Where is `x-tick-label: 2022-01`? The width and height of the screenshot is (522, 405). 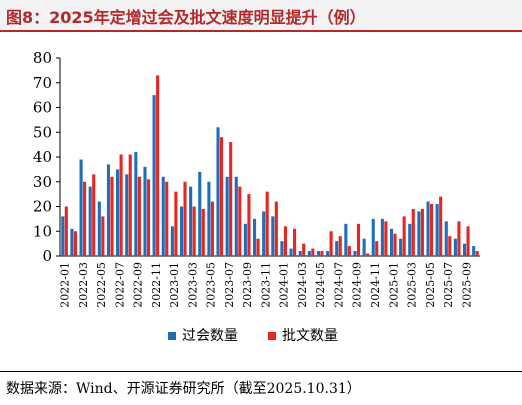
x-tick-label: 2022-01 is located at coordinates (65, 285).